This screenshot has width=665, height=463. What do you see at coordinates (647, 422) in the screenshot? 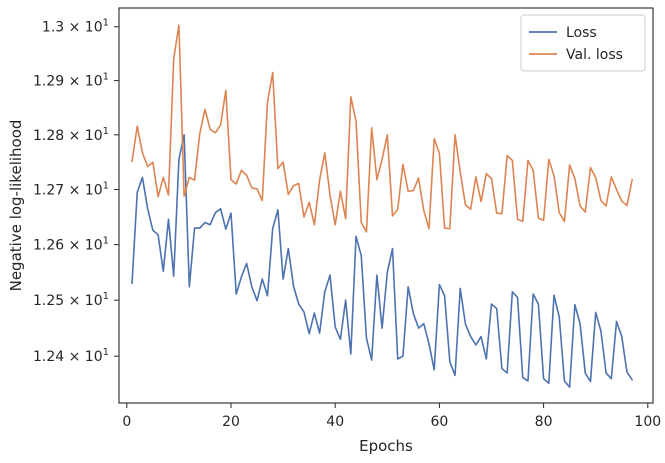
I see `x-tick-label: 100` at bounding box center [647, 422].